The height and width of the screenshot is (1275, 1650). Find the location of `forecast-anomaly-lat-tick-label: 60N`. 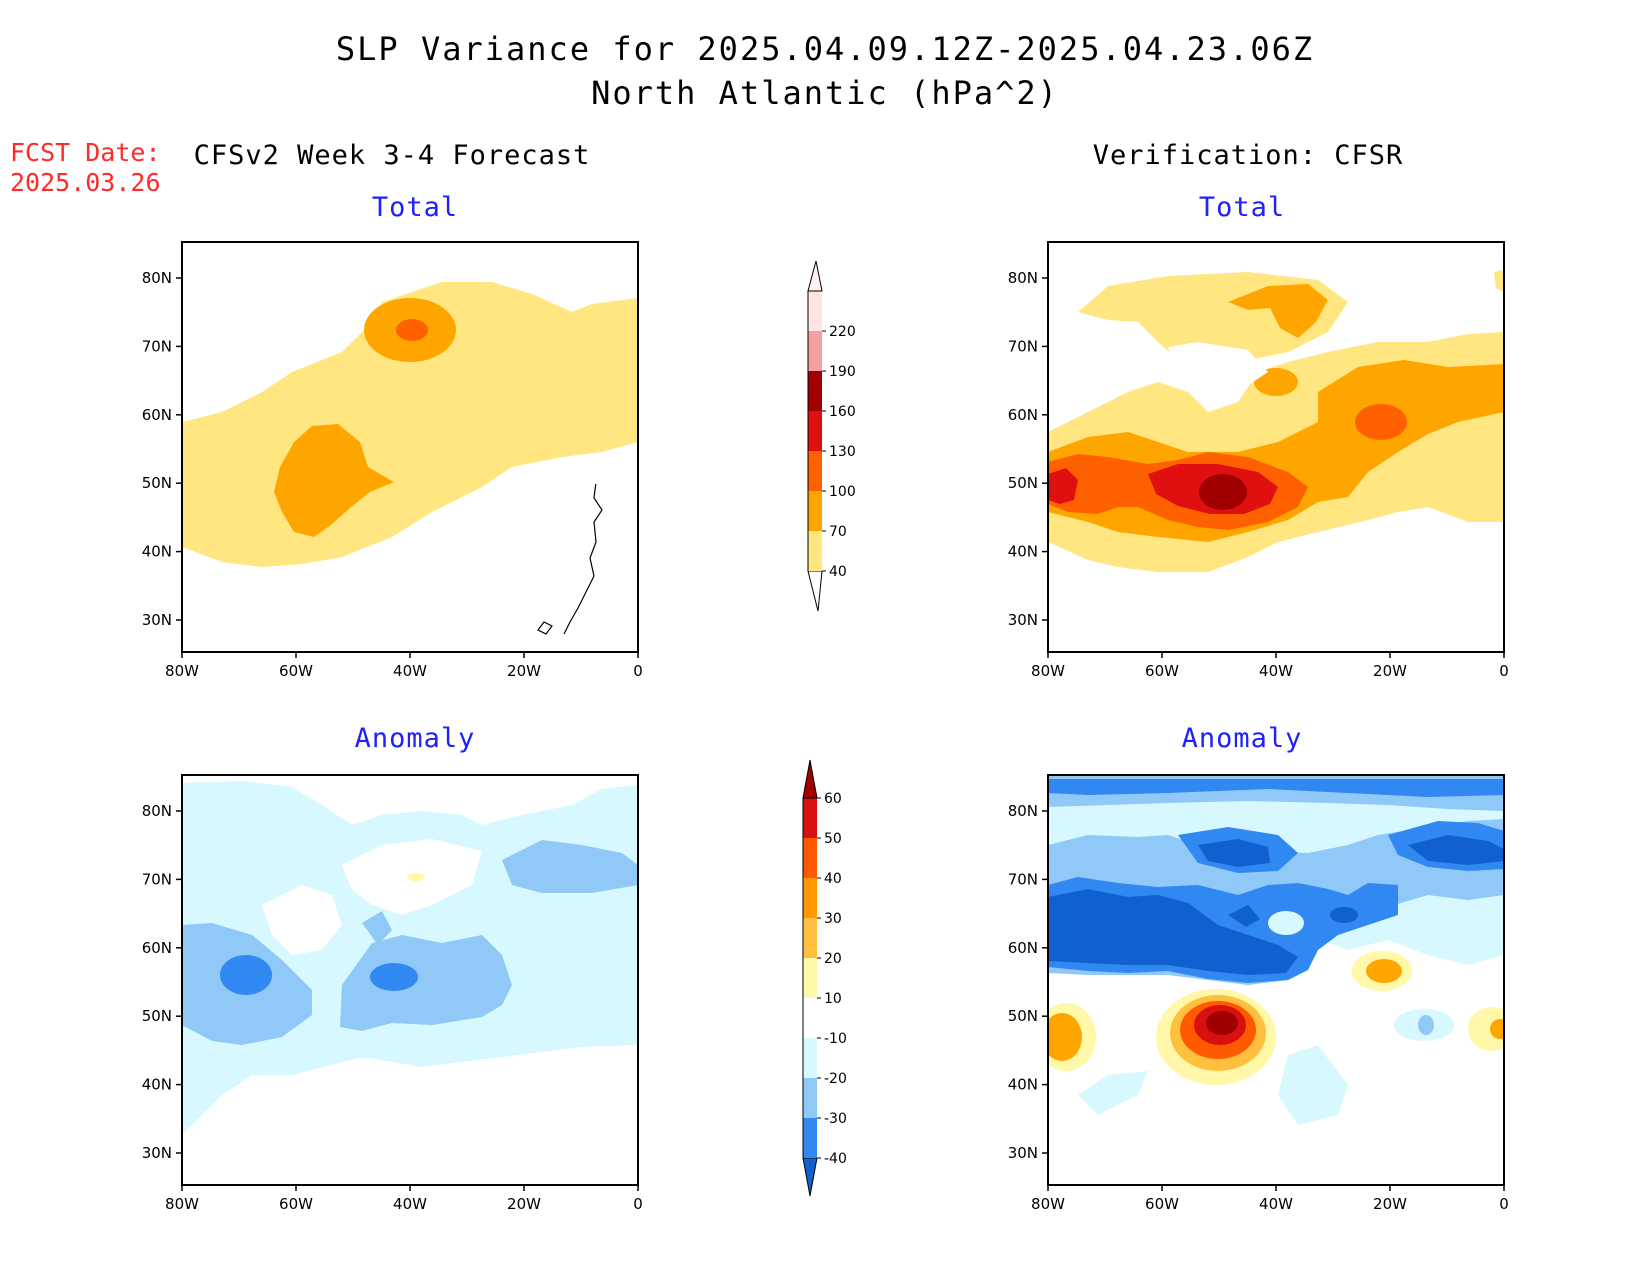

forecast-anomaly-lat-tick-label: 60N is located at coordinates (157, 948).